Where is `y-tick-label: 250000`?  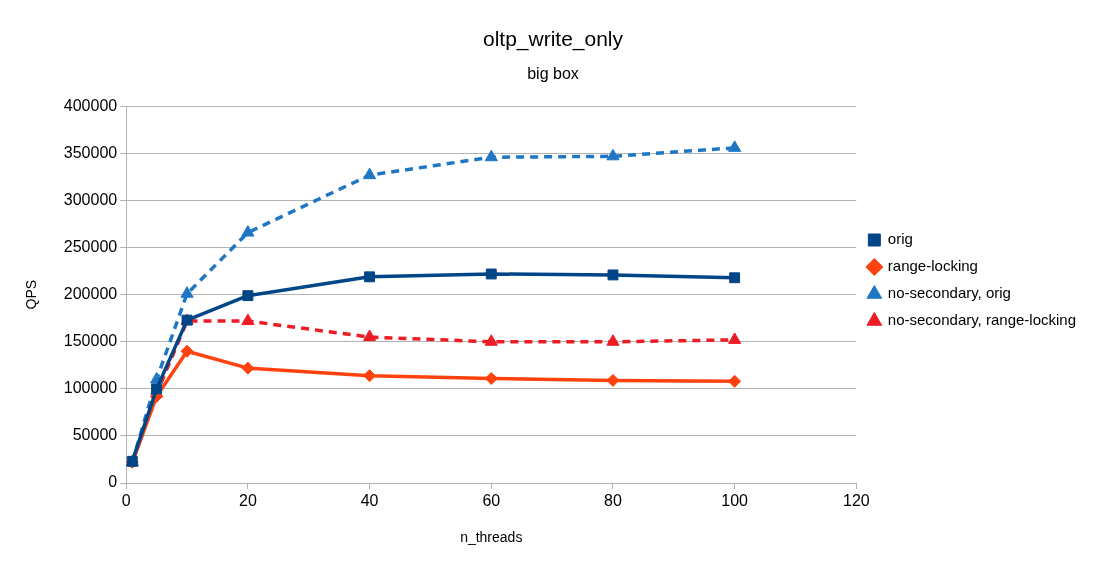
y-tick-label: 250000 is located at coordinates (90, 247).